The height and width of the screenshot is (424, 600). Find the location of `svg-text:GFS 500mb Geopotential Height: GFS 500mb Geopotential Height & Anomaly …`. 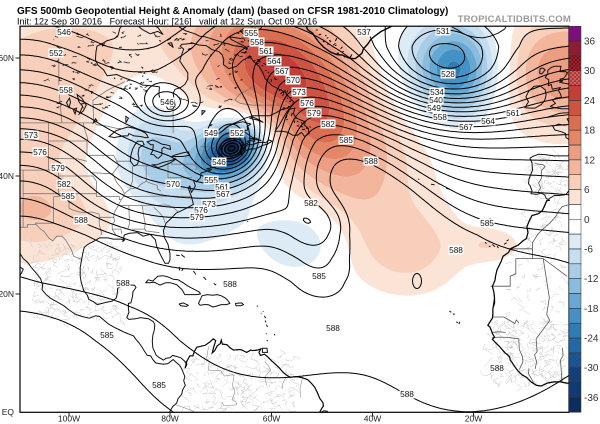

svg-text:GFS 500mb Geopotential Height: GFS 500mb Geopotential Height & Anomaly … is located at coordinates (232, 11).